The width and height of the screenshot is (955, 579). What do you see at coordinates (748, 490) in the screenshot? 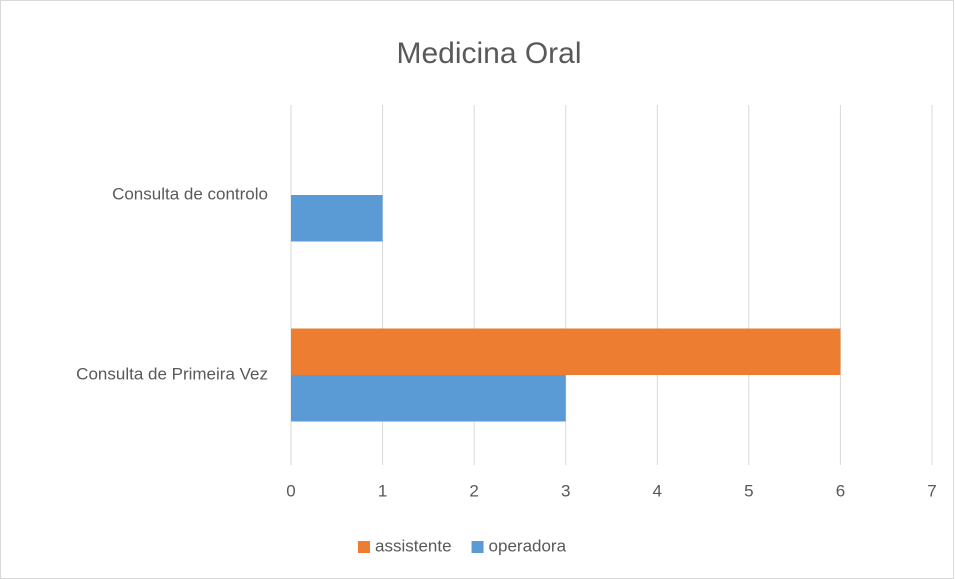
I see `x-tick-label: 5` at bounding box center [748, 490].